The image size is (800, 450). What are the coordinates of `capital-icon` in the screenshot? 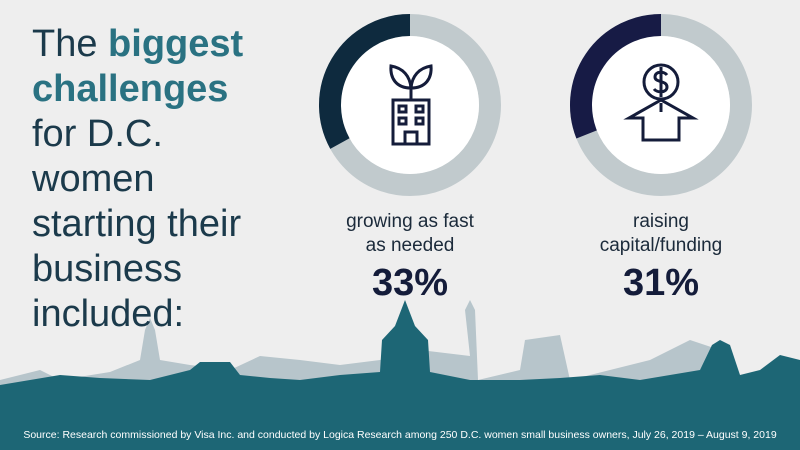 It's located at (661, 102).